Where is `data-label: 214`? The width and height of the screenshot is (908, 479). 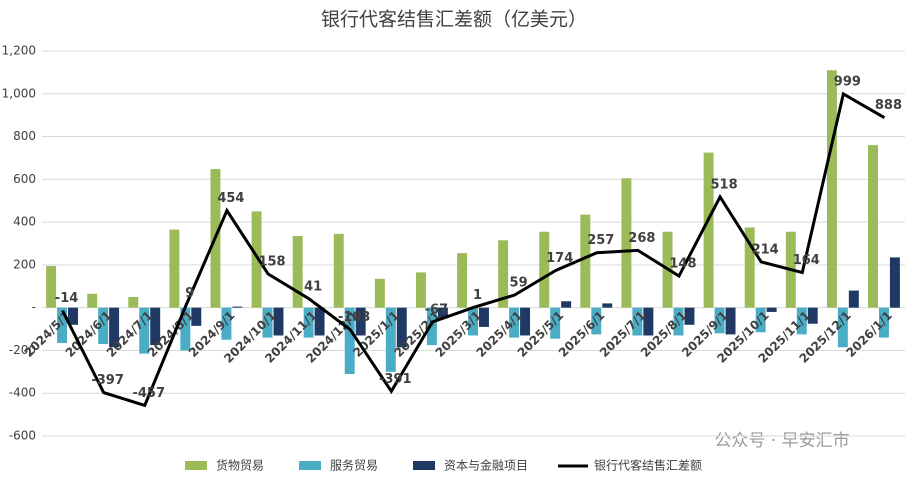
data-label: 214 is located at coordinates (765, 249).